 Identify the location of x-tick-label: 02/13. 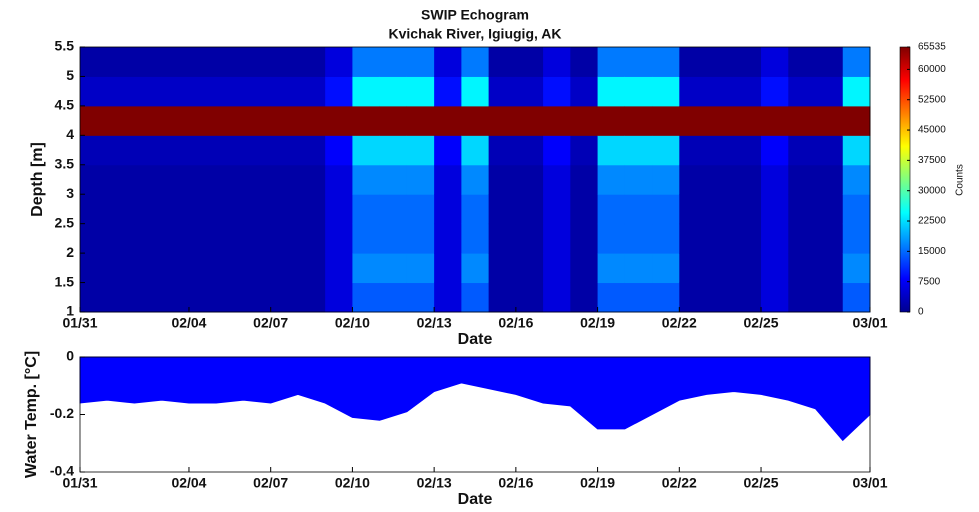
(434, 323).